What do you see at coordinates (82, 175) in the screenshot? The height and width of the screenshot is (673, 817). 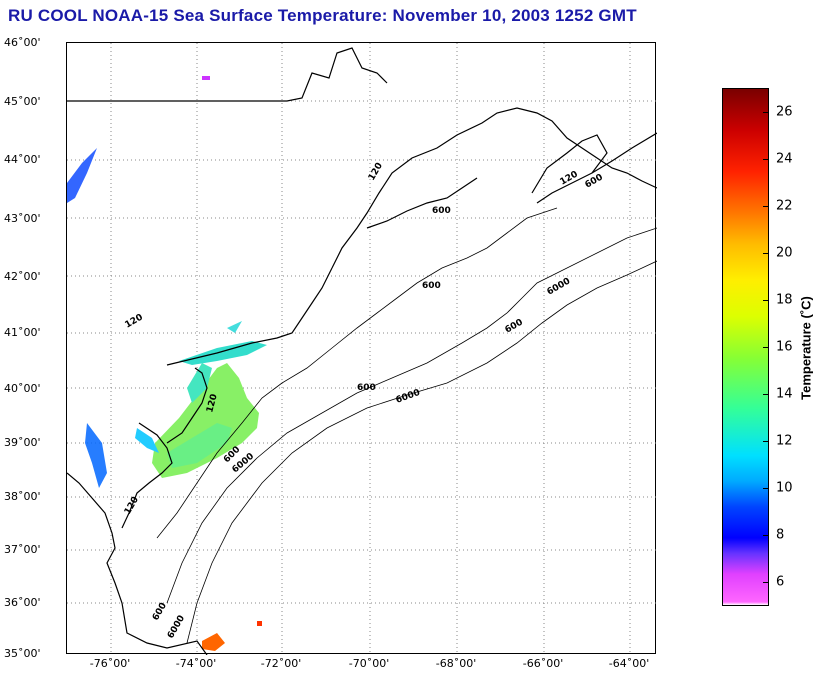 I see `sst-patch-gulf-maine-coast` at bounding box center [82, 175].